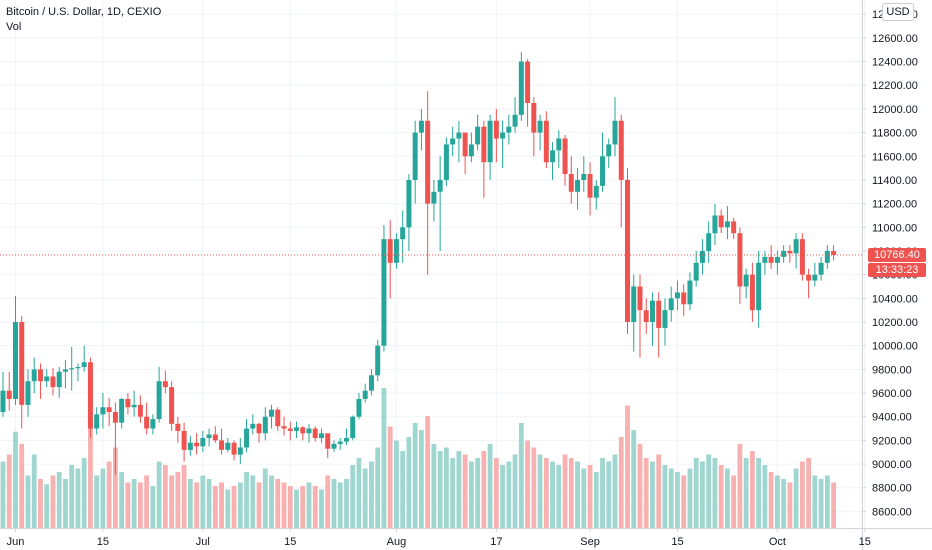 Image resolution: width=932 pixels, height=550 pixels. Describe the element at coordinates (14, 27) in the screenshot. I see `volume-label: Vol` at that location.